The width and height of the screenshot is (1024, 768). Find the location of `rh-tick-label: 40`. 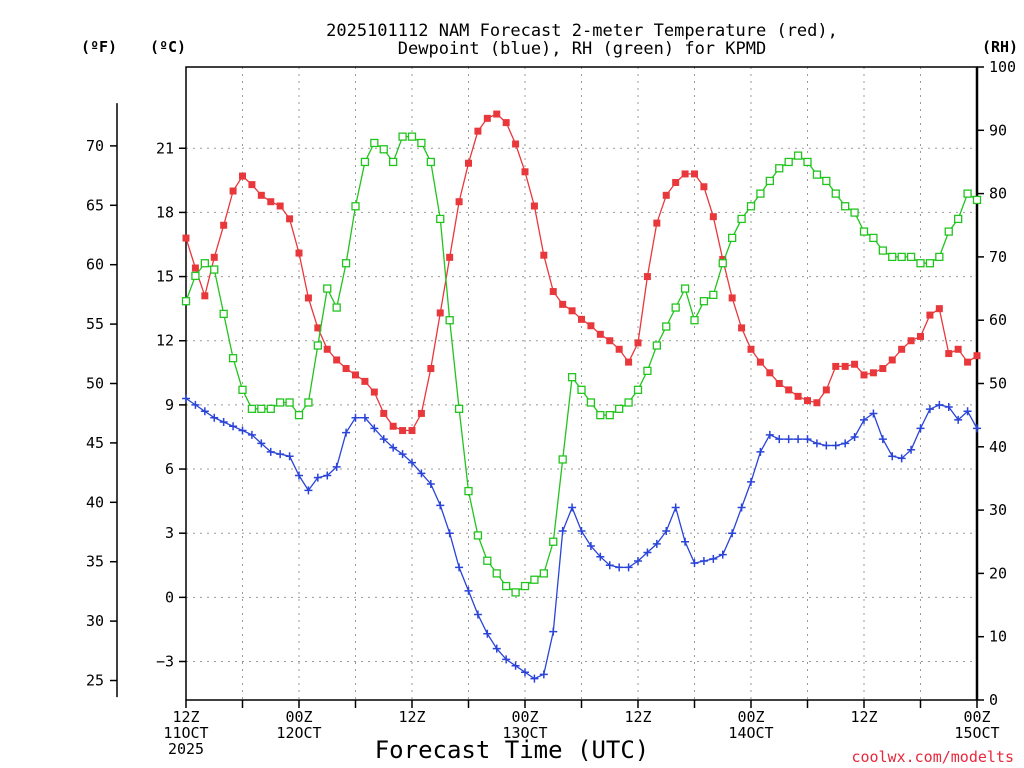

rh-tick-label: 40 is located at coordinates (998, 447).